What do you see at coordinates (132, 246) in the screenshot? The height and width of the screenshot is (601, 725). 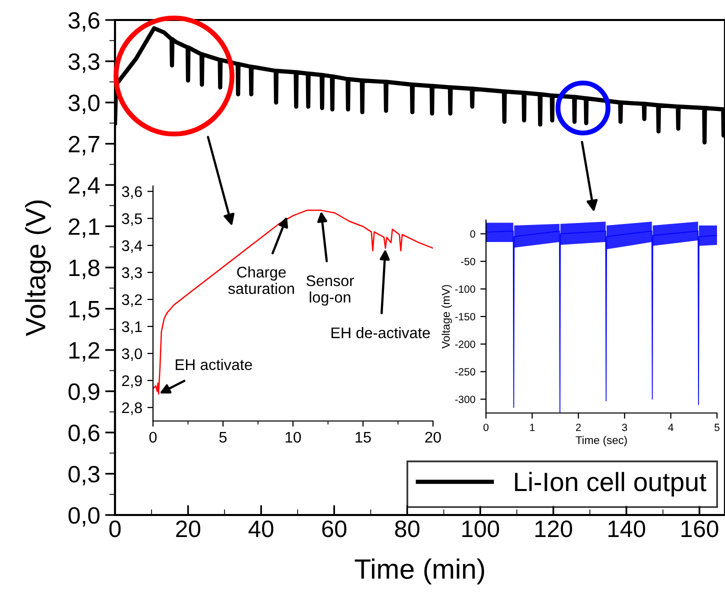 I see `y-tick-label: 3,4` at bounding box center [132, 246].